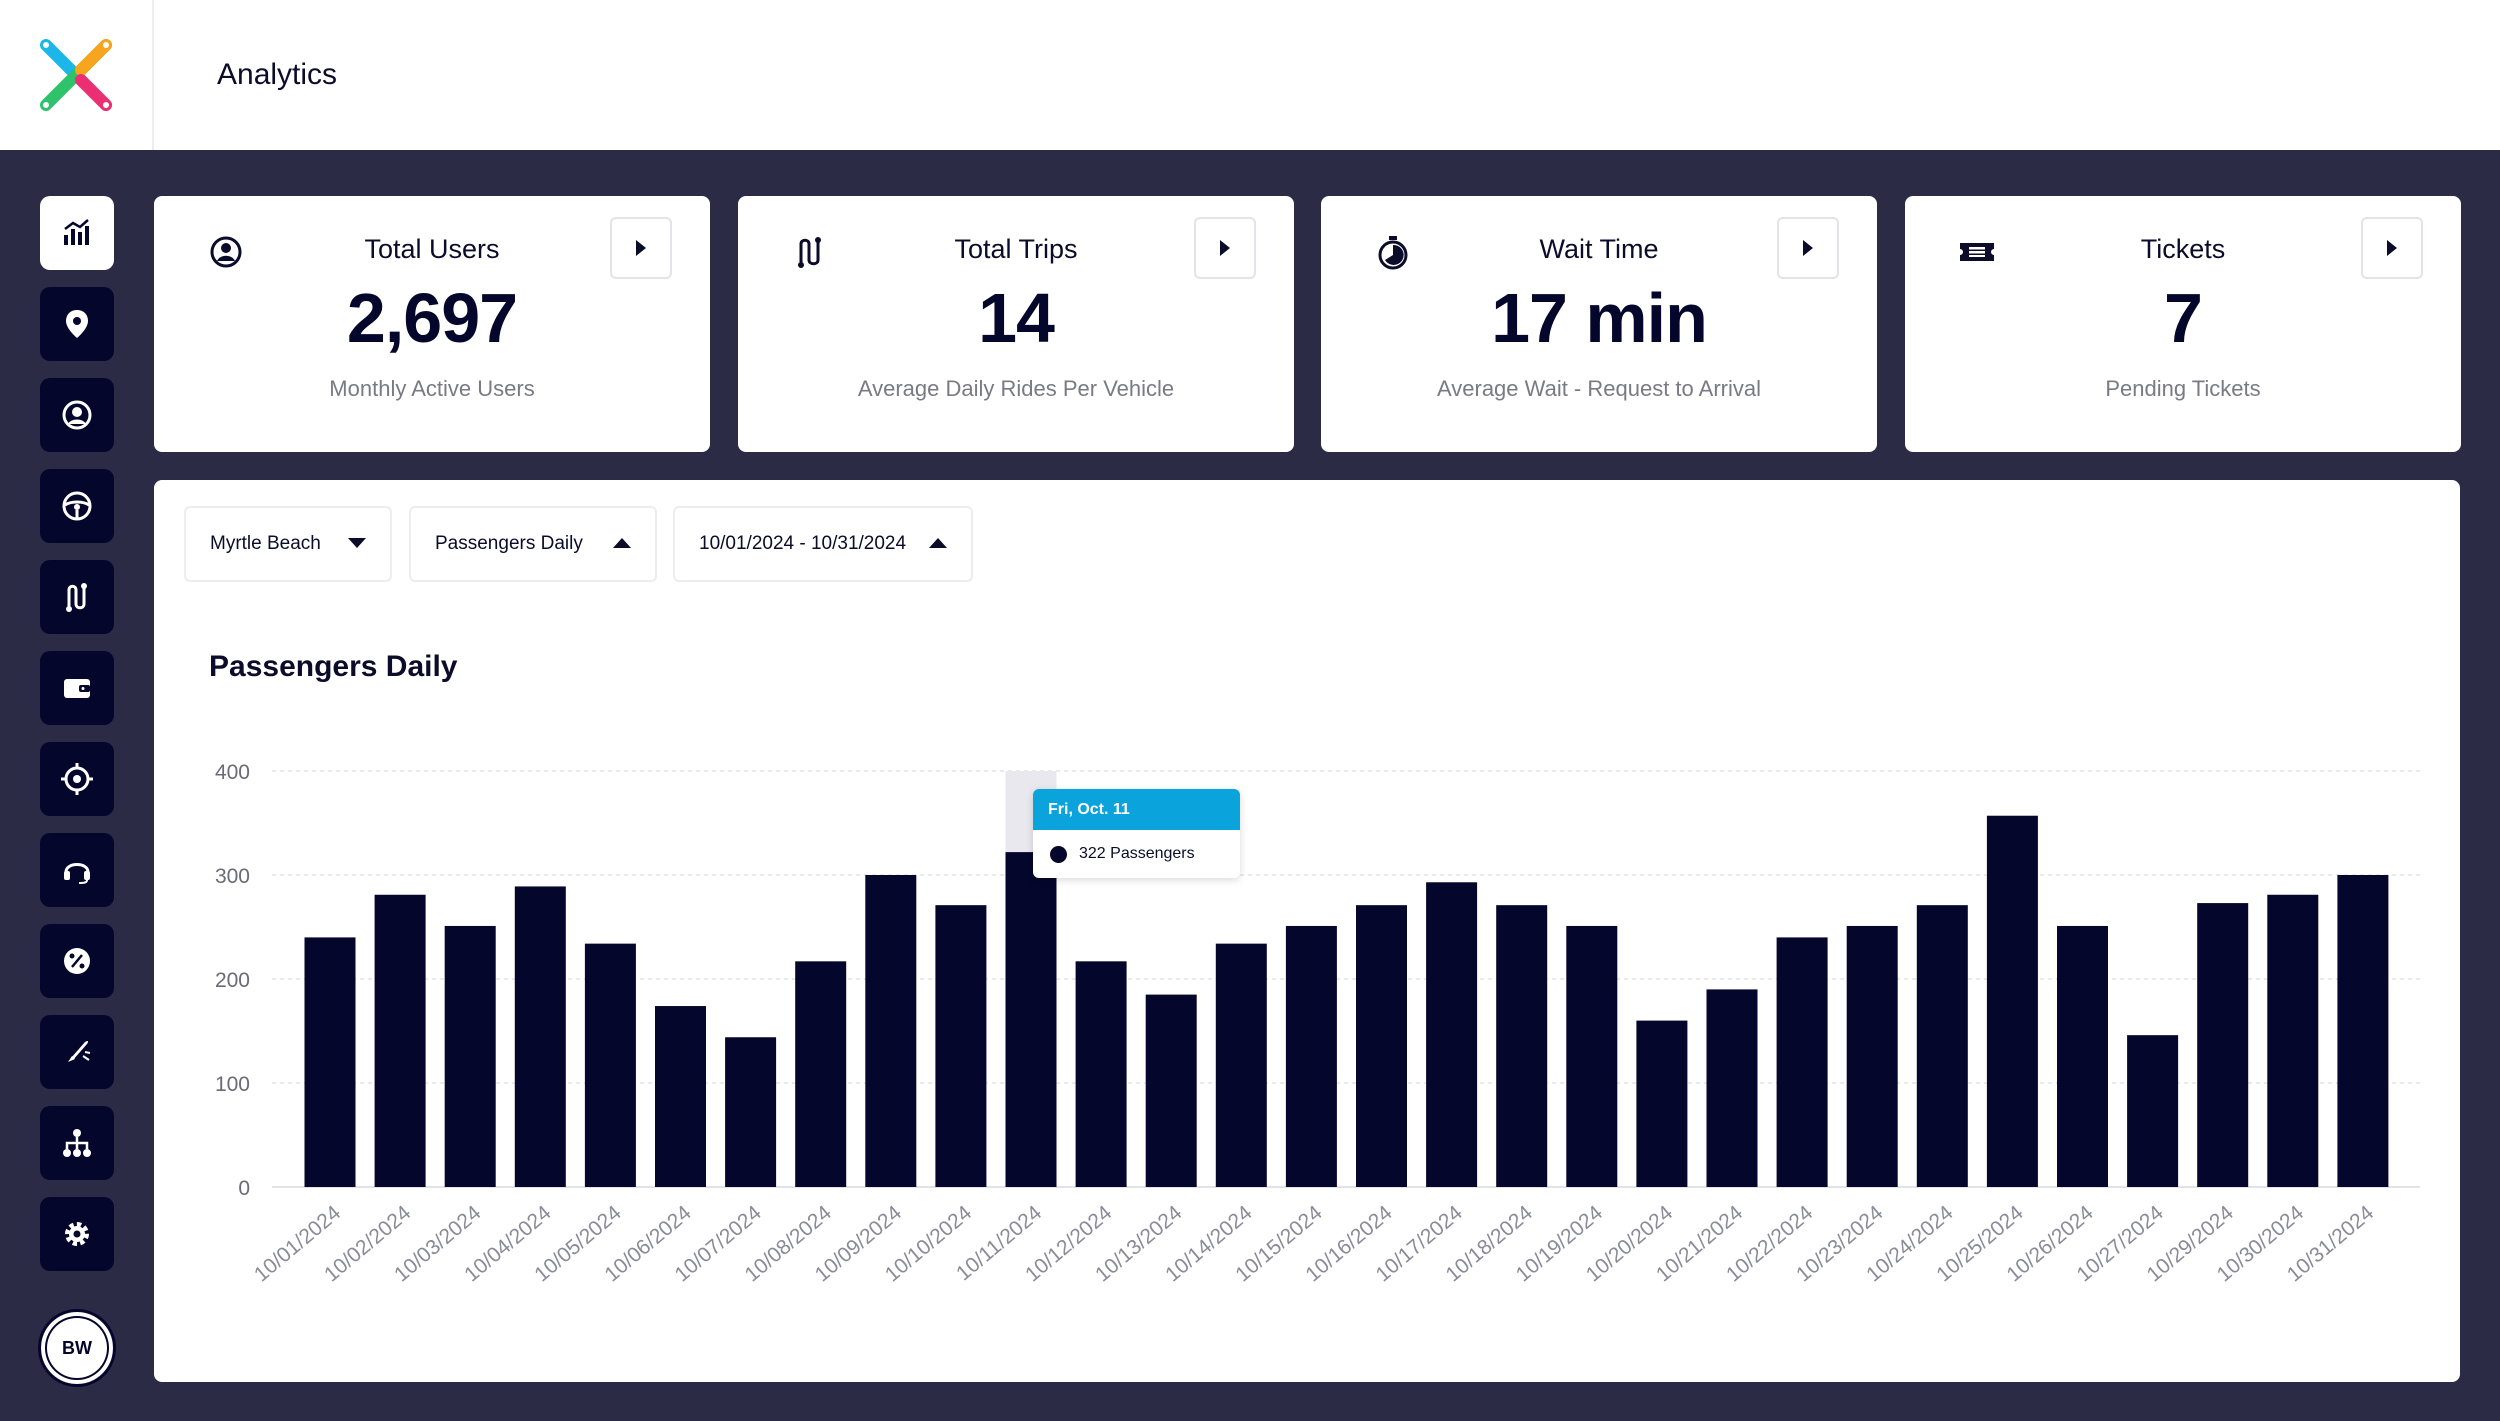  What do you see at coordinates (2183, 388) in the screenshot?
I see `kpi-subtitle: Pending Tickets` at bounding box center [2183, 388].